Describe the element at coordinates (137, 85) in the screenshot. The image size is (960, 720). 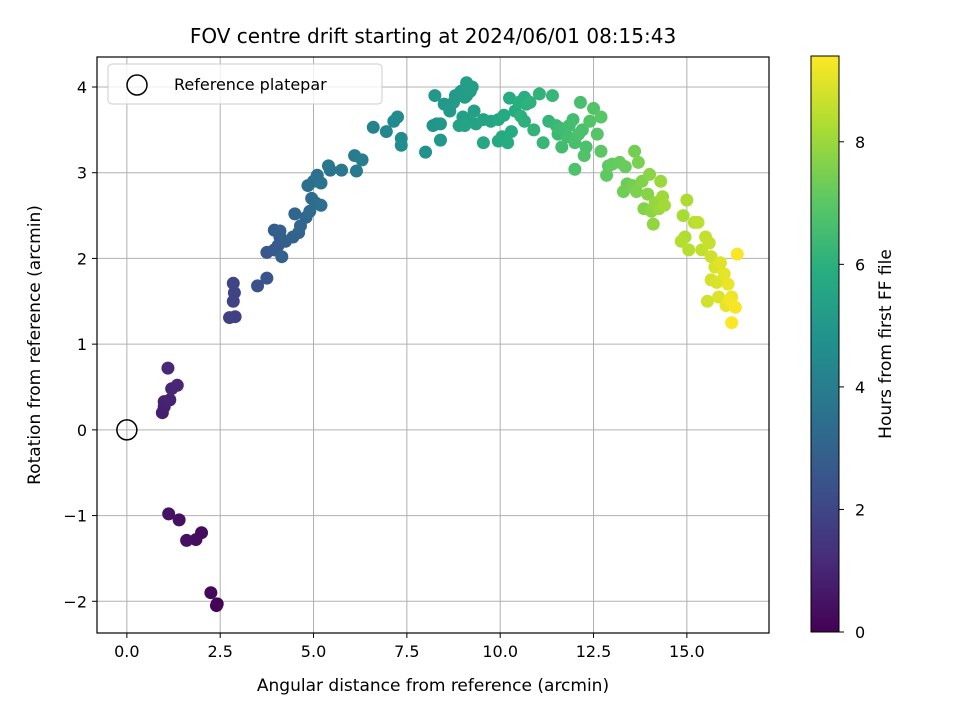
I see `legend-marker-icon` at that location.